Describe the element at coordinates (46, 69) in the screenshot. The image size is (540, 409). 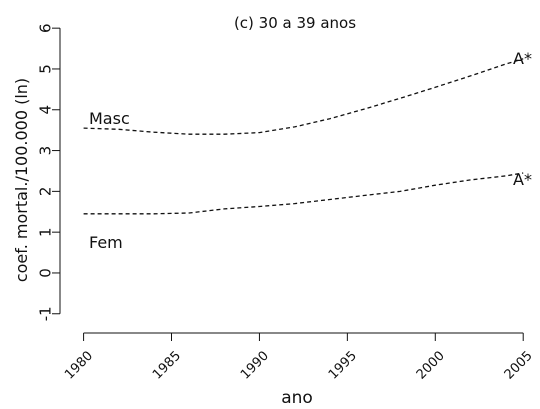
I see `y-tick-label: 5` at that location.